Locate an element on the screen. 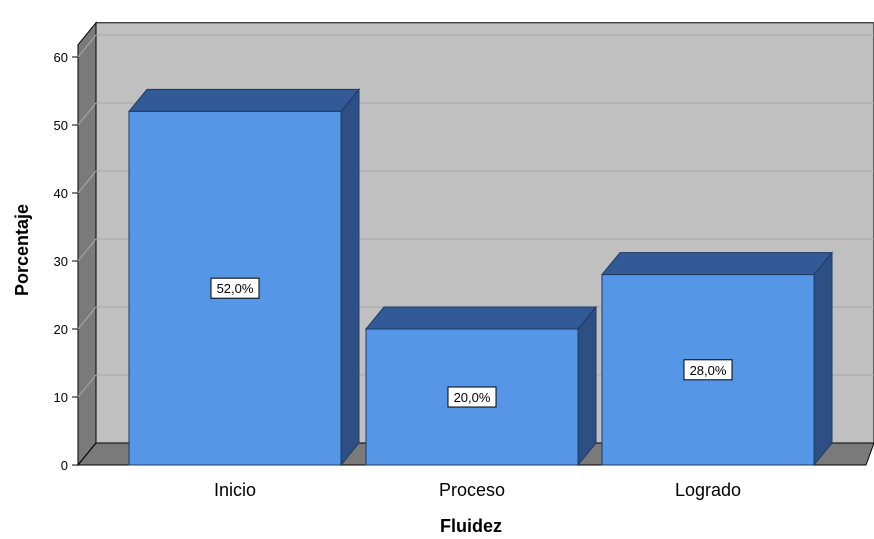  data-label: 20,0% is located at coordinates (472, 397).